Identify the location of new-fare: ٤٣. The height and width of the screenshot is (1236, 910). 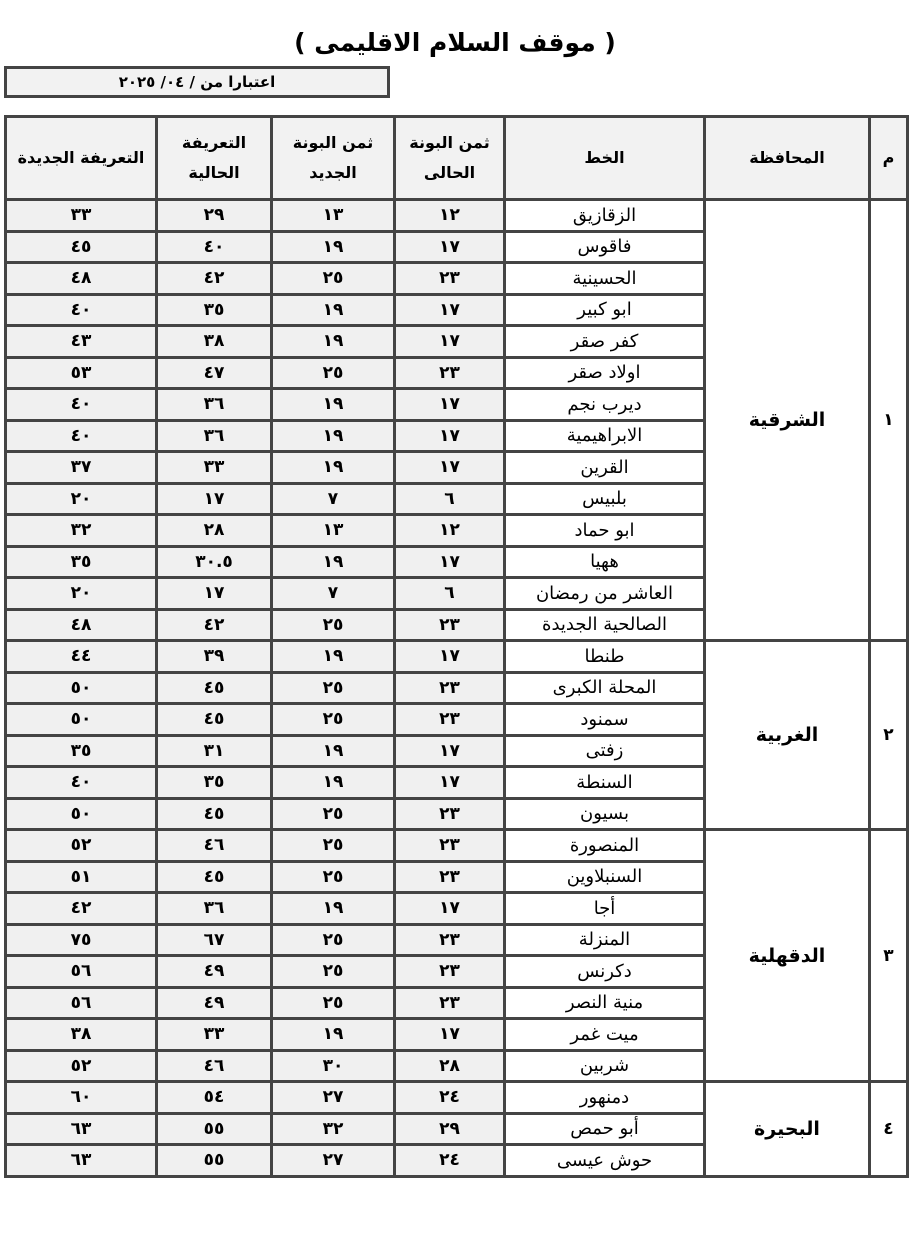
(81, 341).